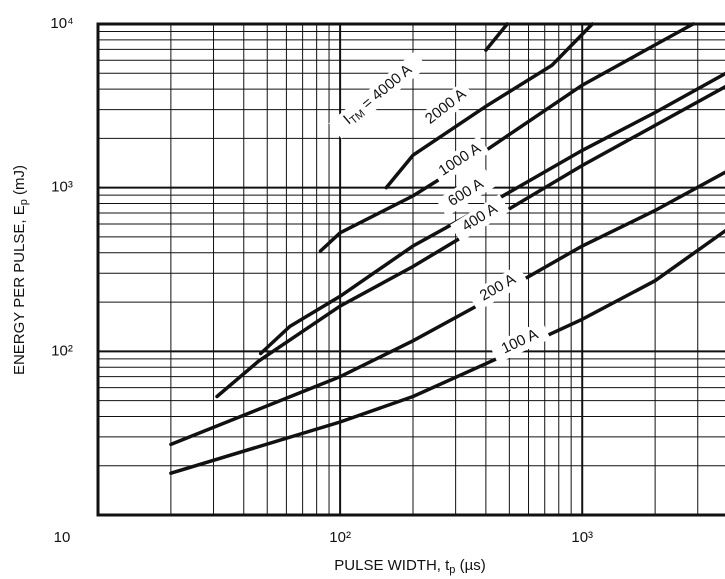 The width and height of the screenshot is (725, 579). What do you see at coordinates (62, 350) in the screenshot?
I see `y-tick-label: 10²` at bounding box center [62, 350].